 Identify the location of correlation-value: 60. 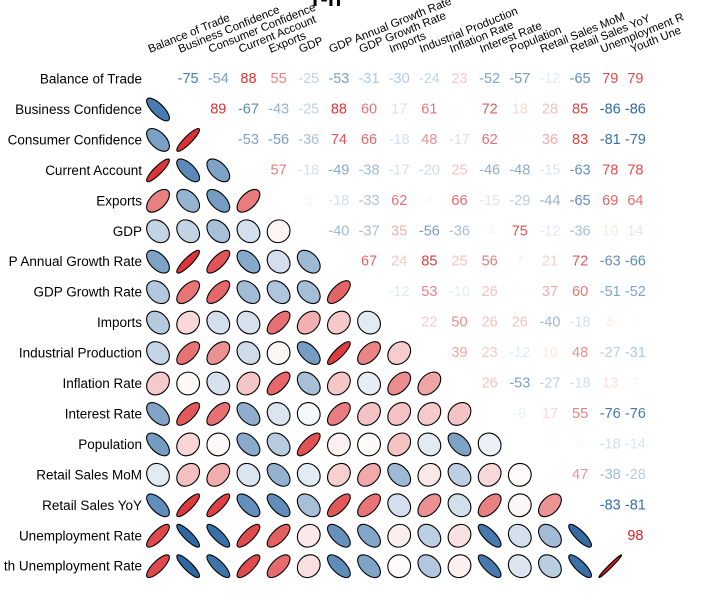
(369, 109).